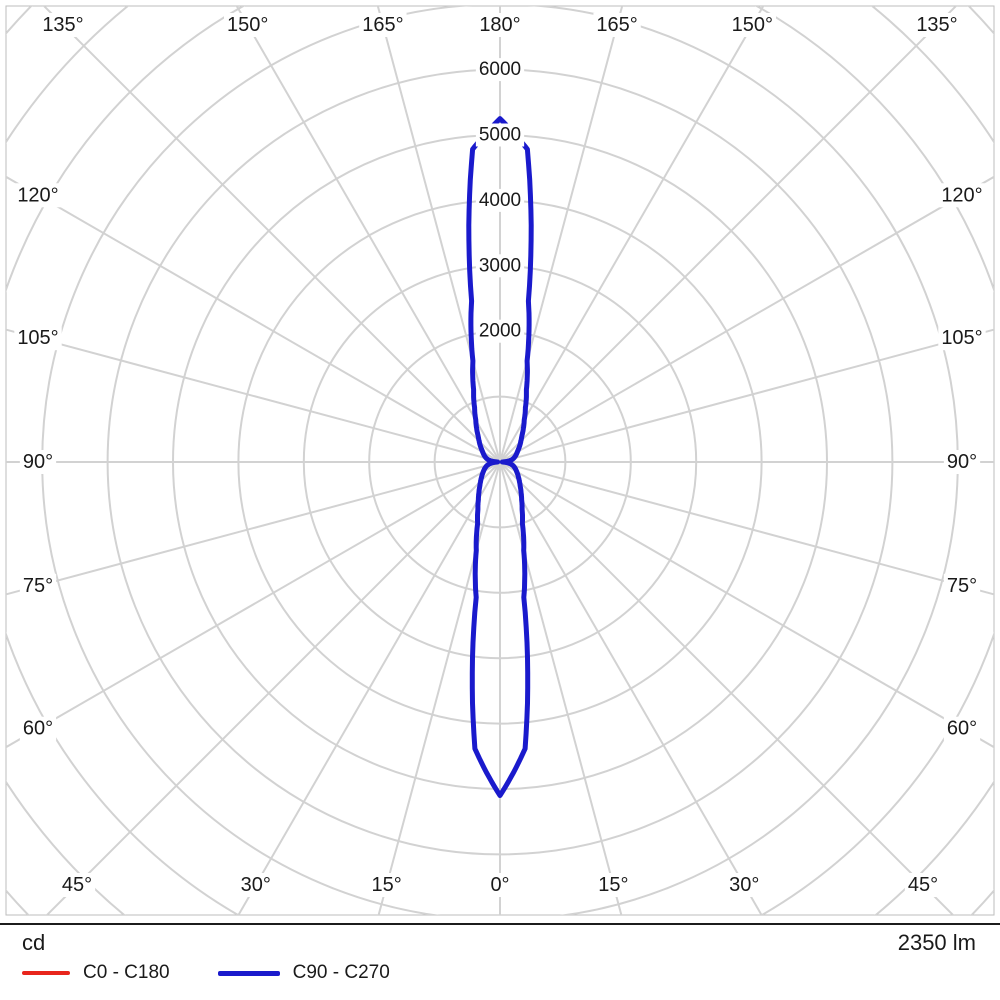  I want to click on curves, so click(500, 457).